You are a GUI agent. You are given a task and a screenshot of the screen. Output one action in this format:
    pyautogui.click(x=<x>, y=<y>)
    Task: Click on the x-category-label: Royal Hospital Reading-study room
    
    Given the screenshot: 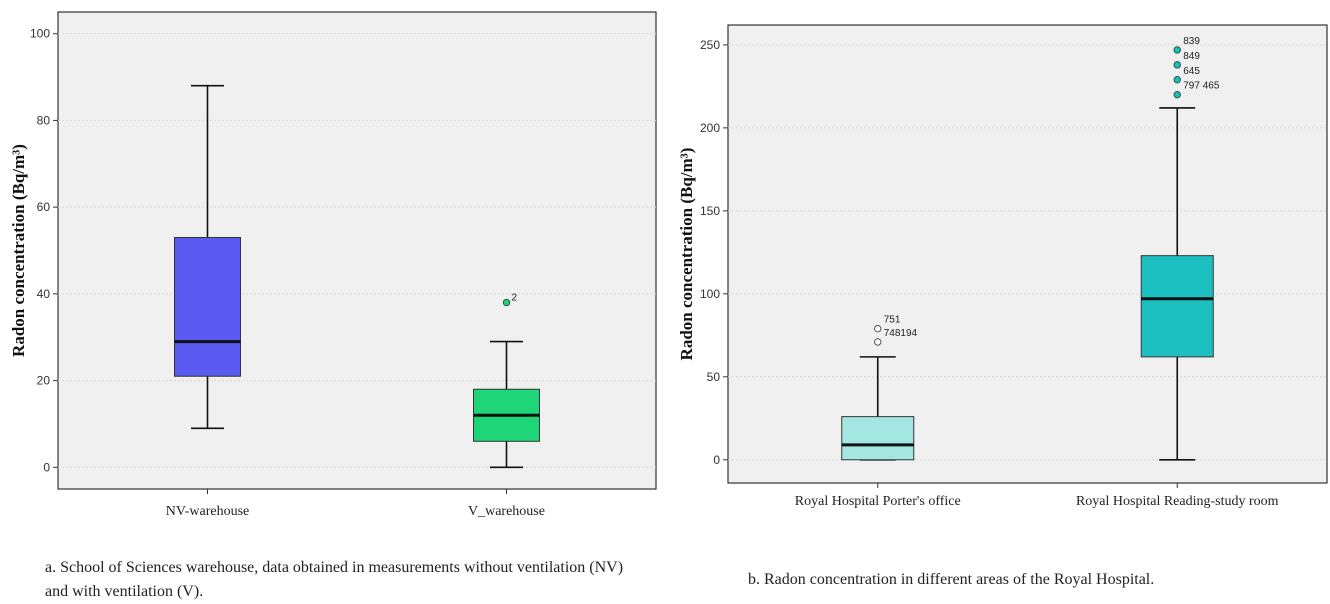 What is the action you would take?
    pyautogui.click(x=1177, y=501)
    